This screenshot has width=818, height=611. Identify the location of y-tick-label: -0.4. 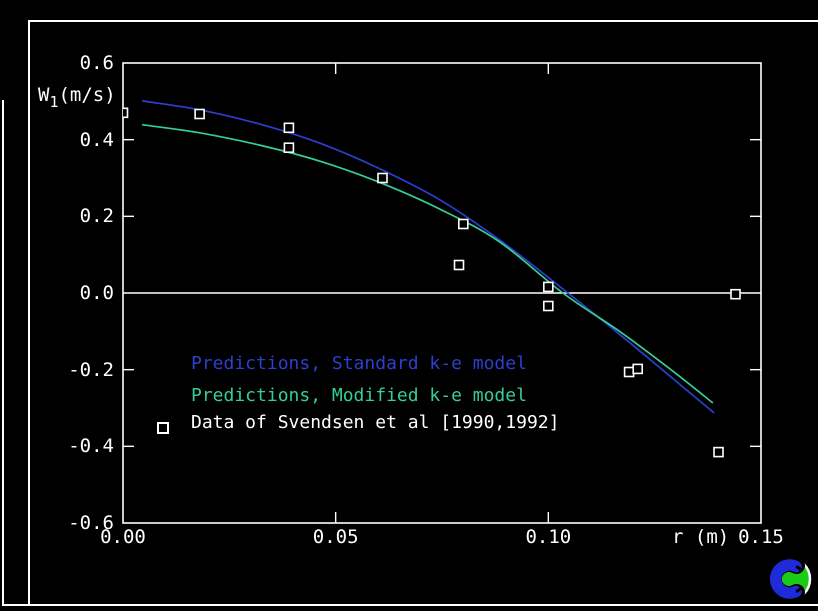
(91, 446).